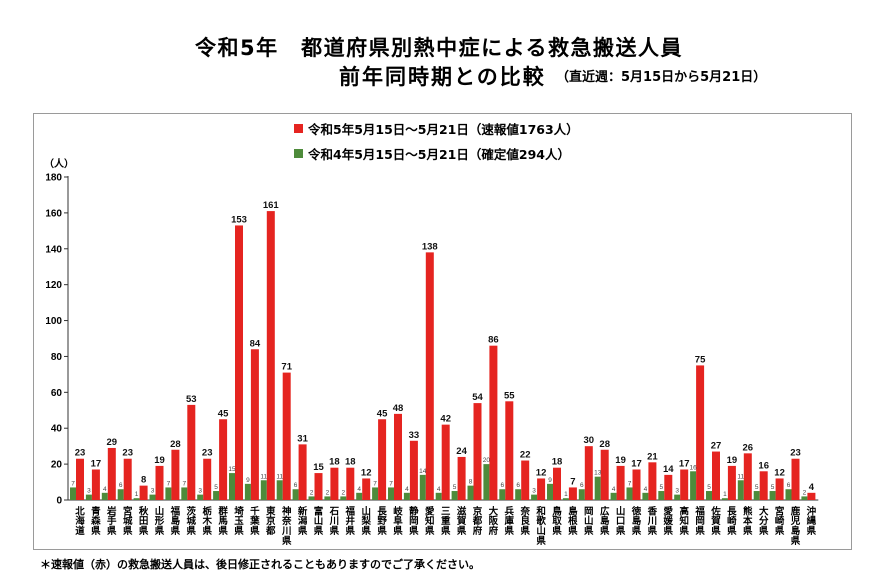 The width and height of the screenshot is (870, 588). Describe the element at coordinates (365, 521) in the screenshot. I see `x-tick-label-18: 山梨県` at that location.